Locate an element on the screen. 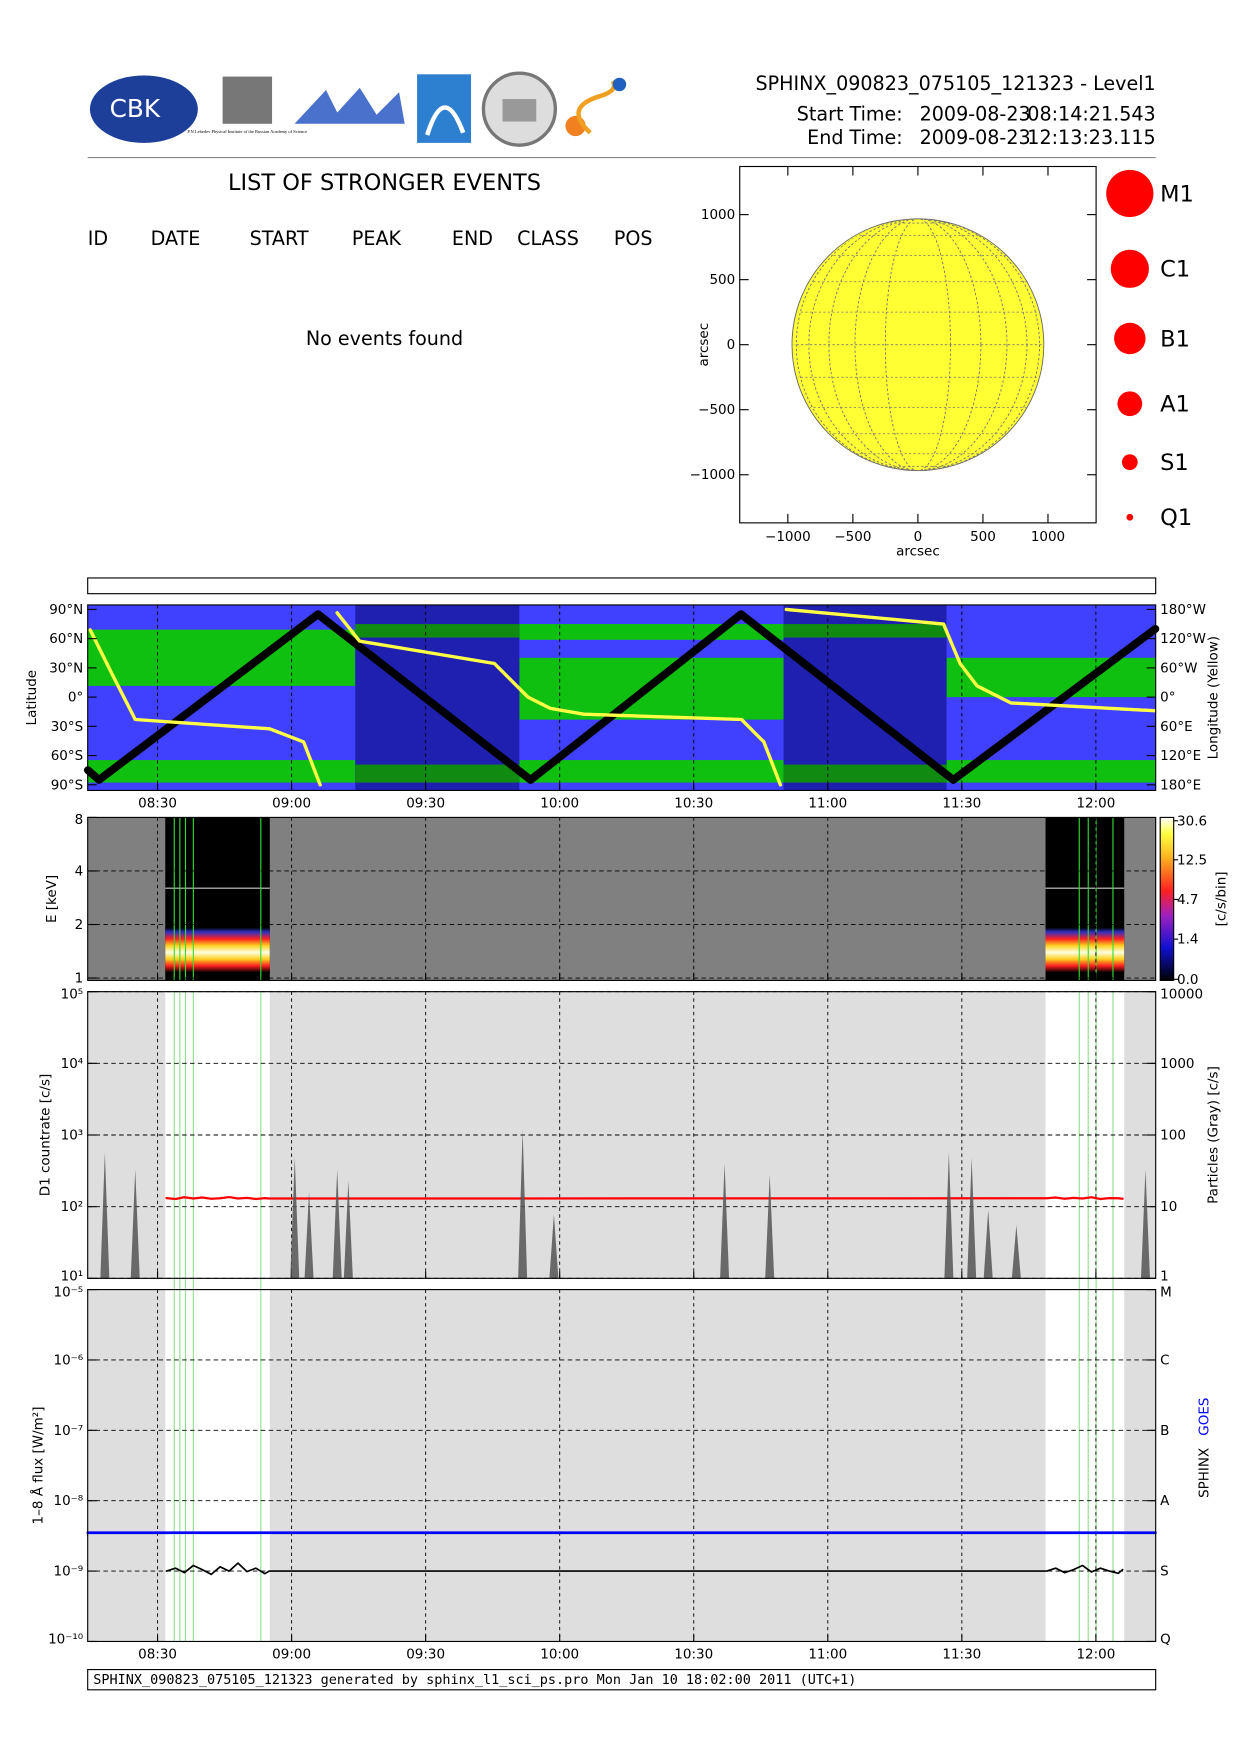 This screenshot has width=1240, height=1754. status-bar is located at coordinates (622, 586).